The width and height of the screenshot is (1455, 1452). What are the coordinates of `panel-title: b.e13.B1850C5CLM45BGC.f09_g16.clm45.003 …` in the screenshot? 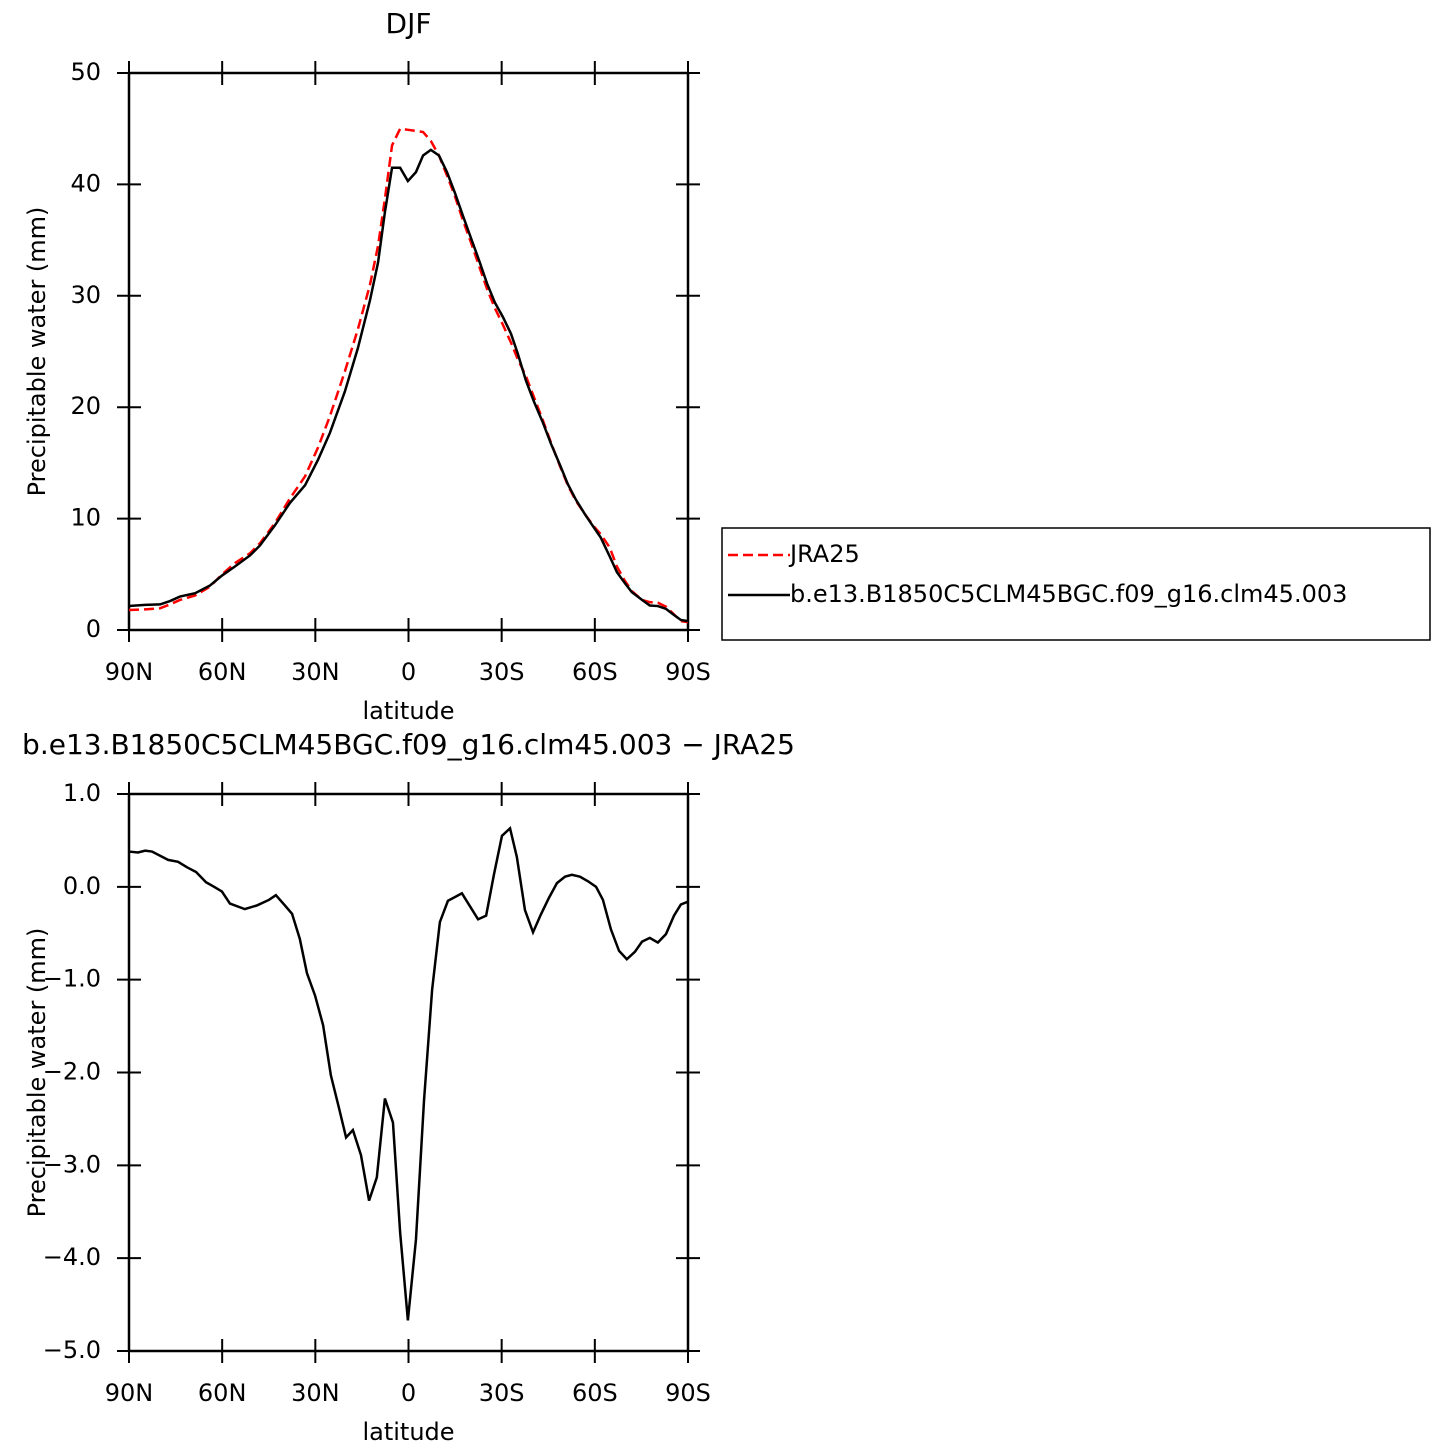 It's located at (408, 744).